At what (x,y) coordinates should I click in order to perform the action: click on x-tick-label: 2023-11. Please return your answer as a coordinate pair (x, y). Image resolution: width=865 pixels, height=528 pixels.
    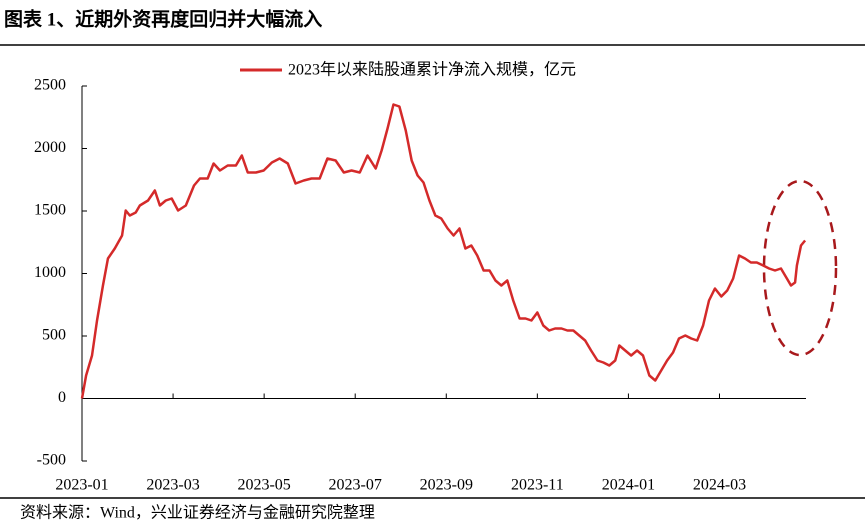
    Looking at the image, I should click on (537, 485).